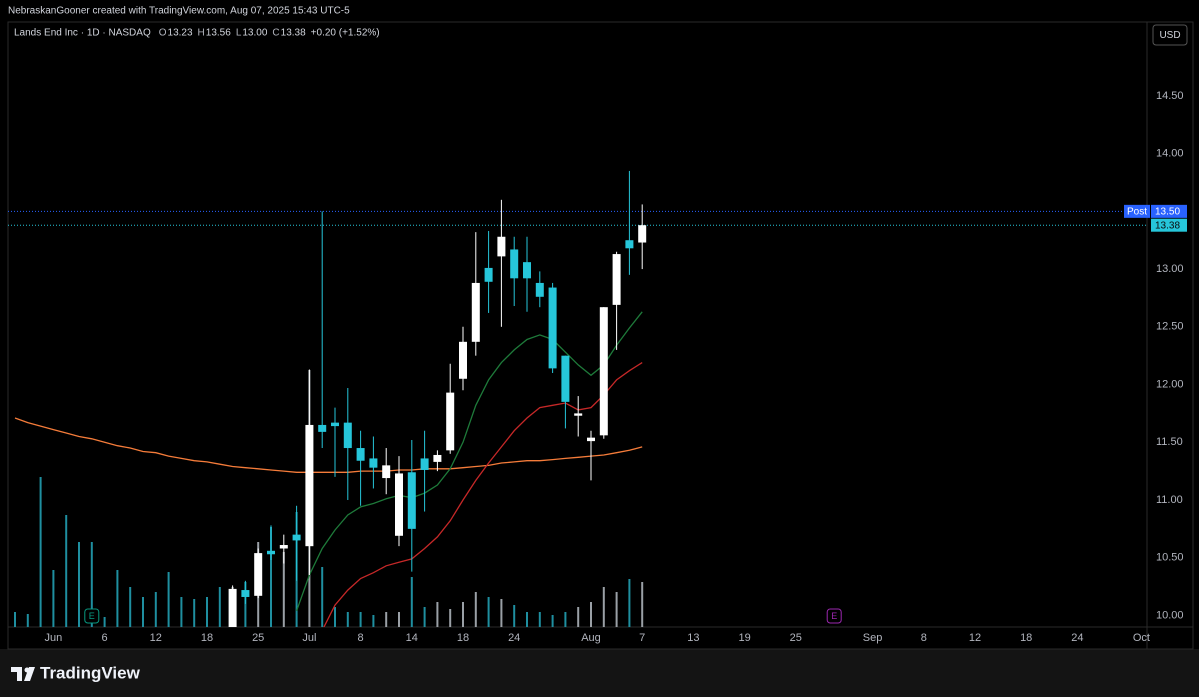 The image size is (1199, 697). What do you see at coordinates (1170, 35) in the screenshot?
I see `currency-box` at bounding box center [1170, 35].